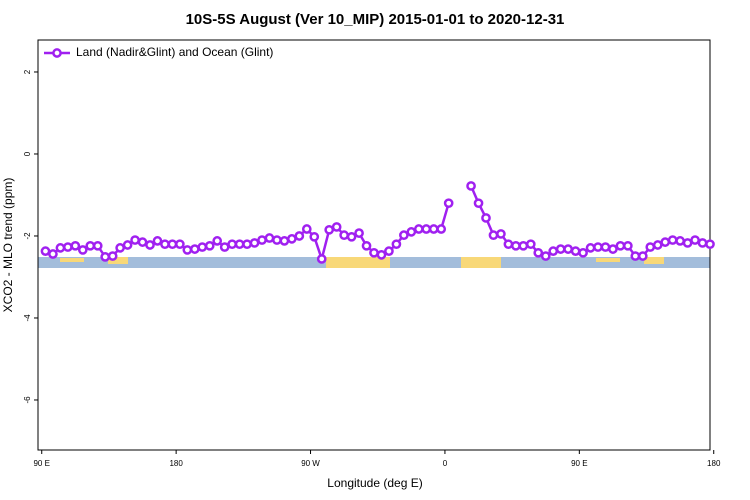 This screenshot has height=500, width=750. Describe the element at coordinates (57, 53) in the screenshot. I see `legend-marker` at that location.